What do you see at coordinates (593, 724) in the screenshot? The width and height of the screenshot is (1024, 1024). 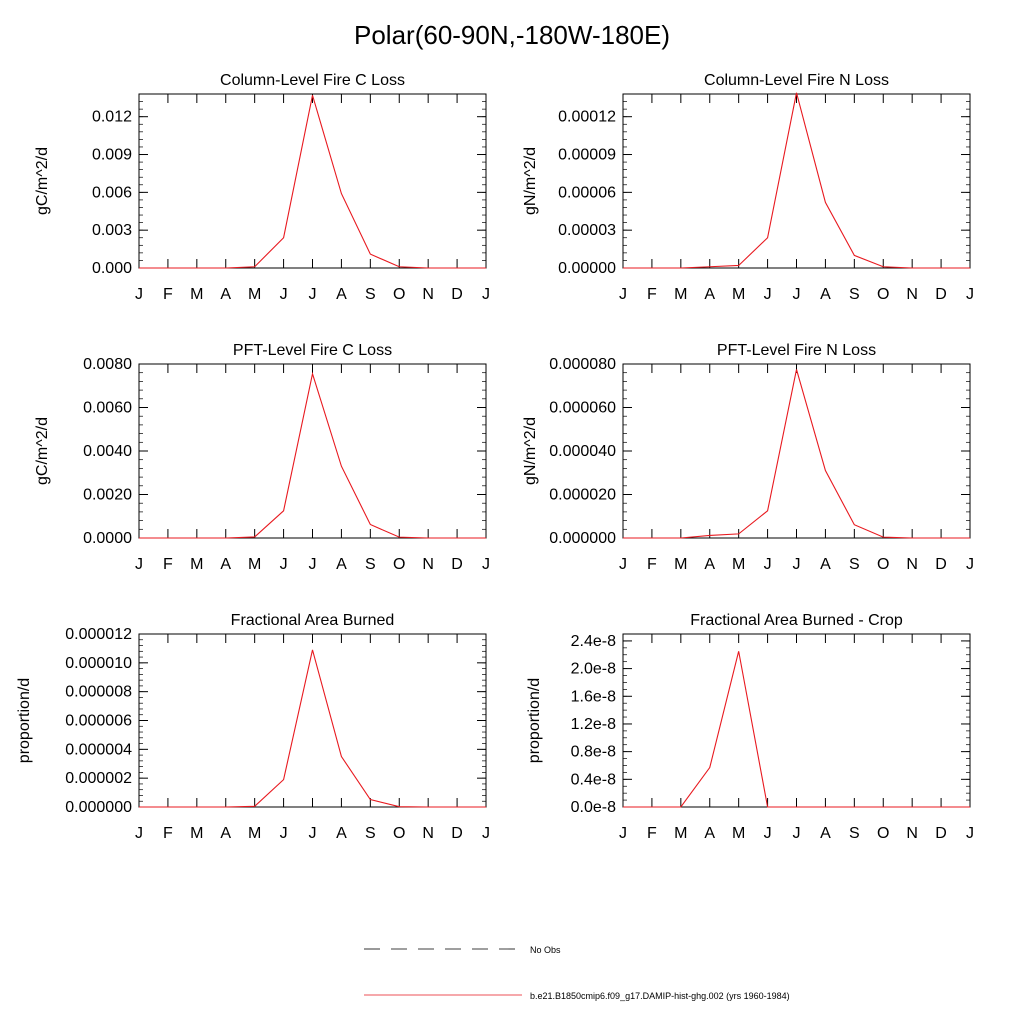 I see `y-tick-label: 1.2e-8` at bounding box center [593, 724].